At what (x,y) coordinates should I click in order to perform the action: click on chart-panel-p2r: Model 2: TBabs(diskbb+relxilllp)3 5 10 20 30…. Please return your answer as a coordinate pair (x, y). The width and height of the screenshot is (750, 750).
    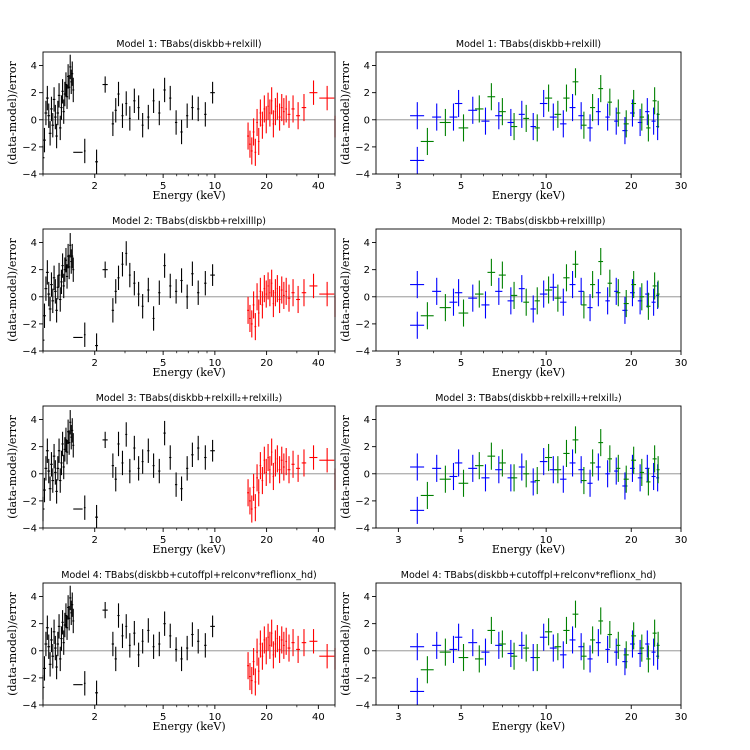
    Looking at the image, I should click on (513, 297).